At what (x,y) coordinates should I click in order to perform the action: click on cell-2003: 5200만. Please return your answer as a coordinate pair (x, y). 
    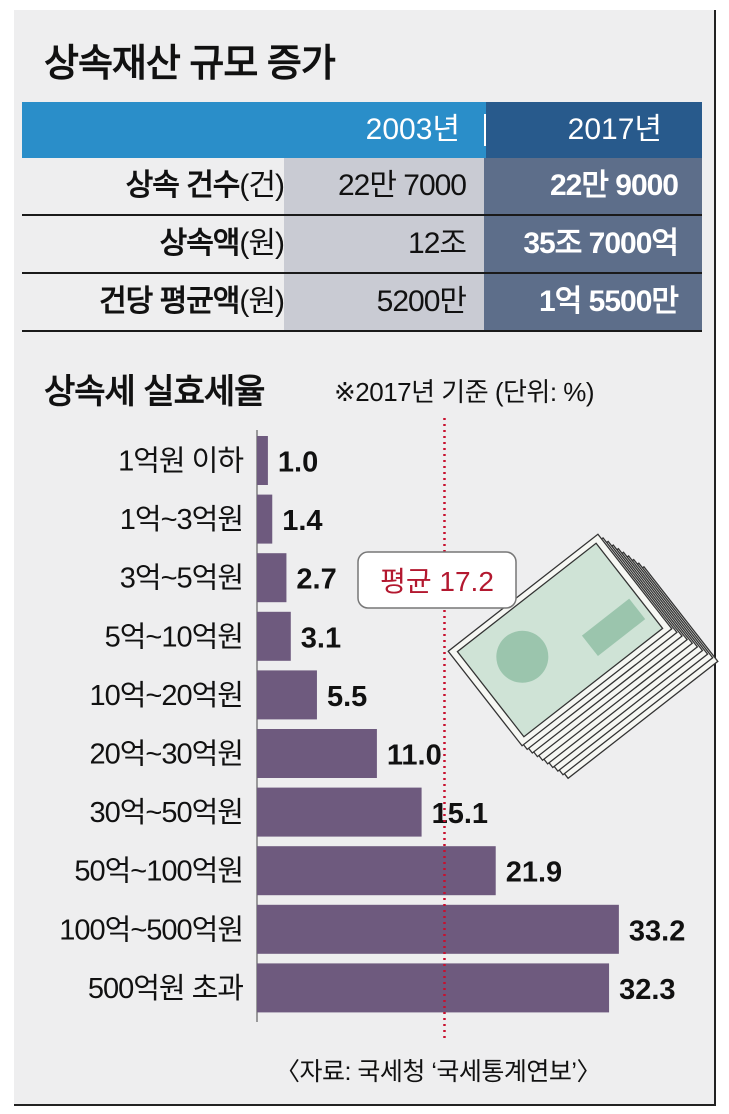
    Looking at the image, I should click on (384, 302).